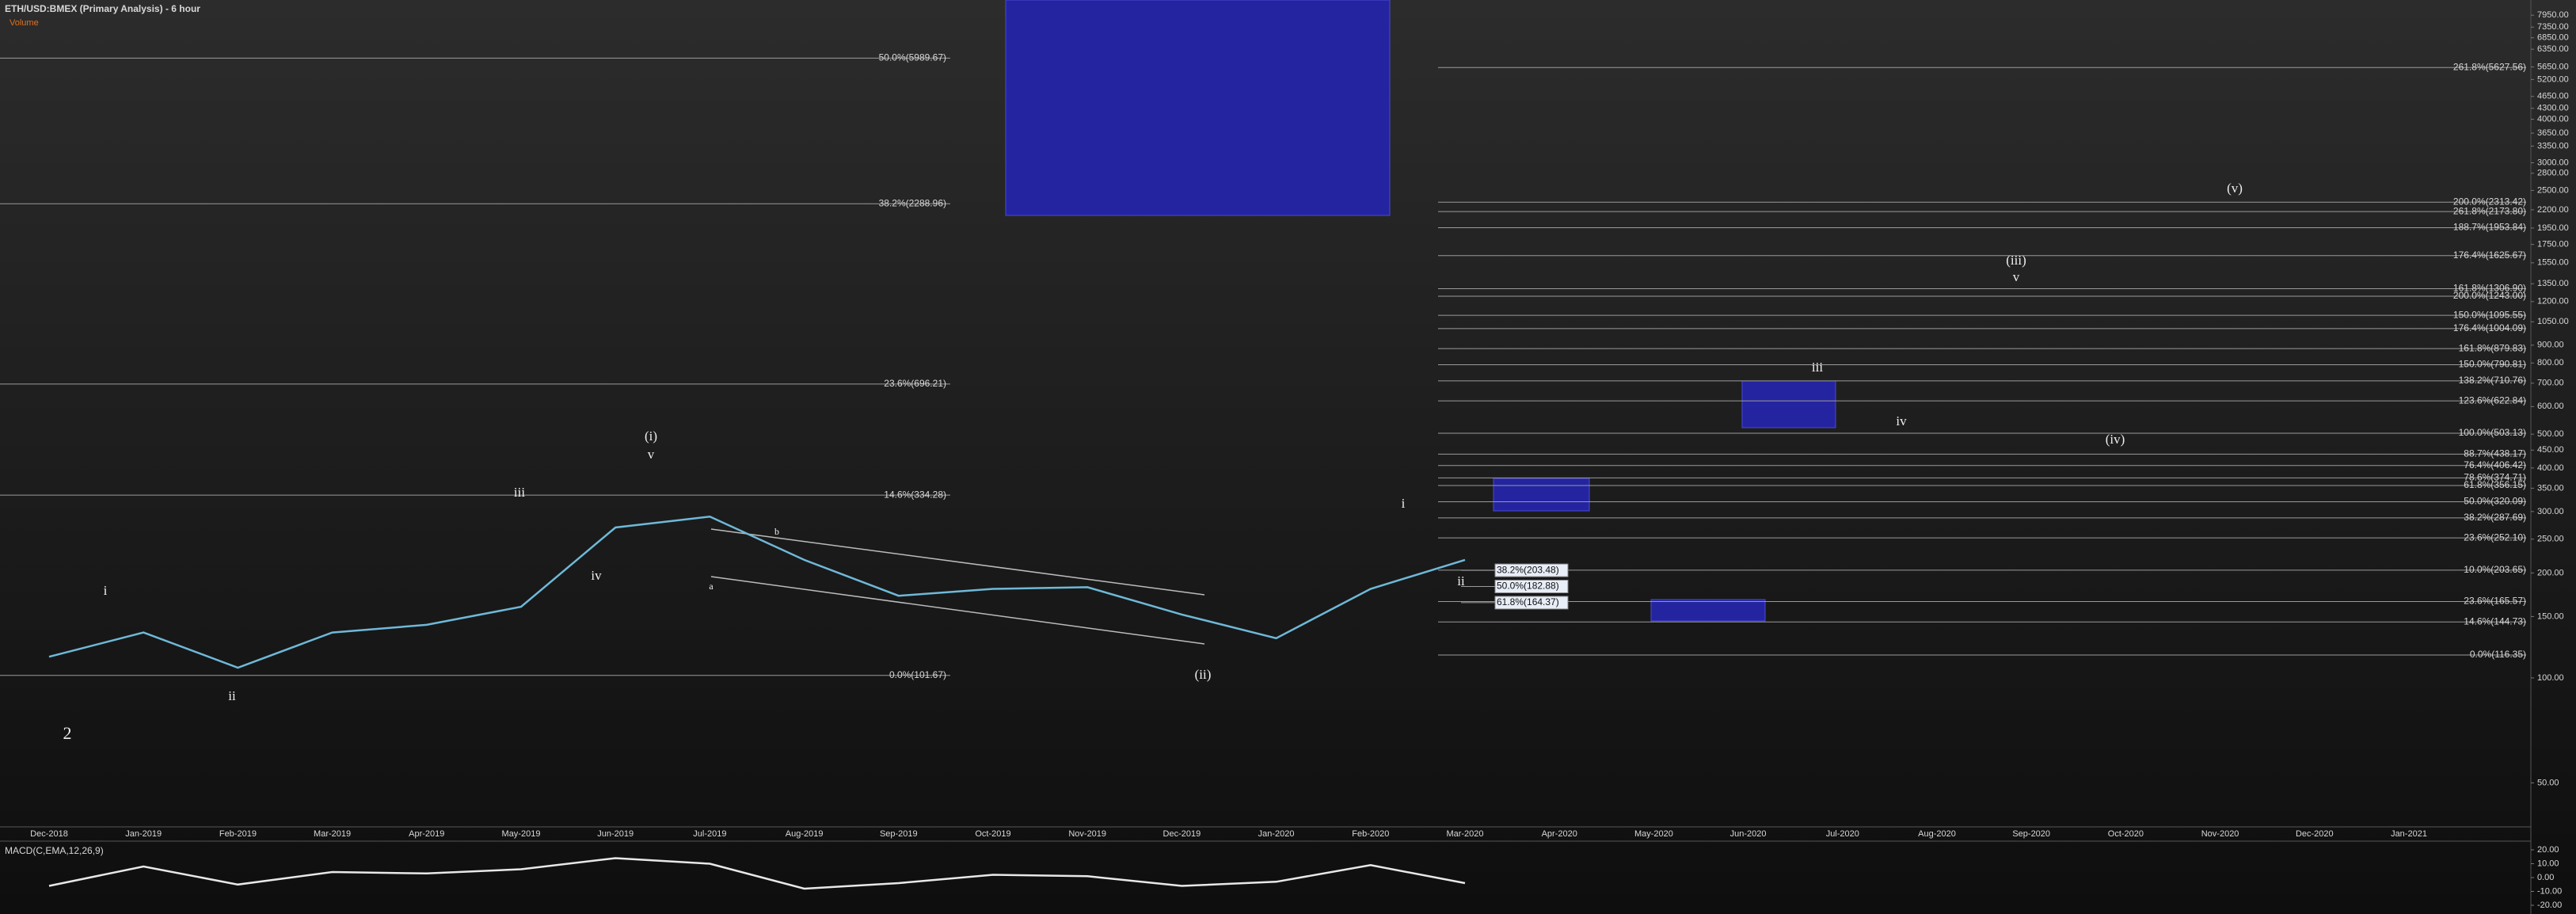 This screenshot has width=2576, height=914. Describe the element at coordinates (1370, 834) in the screenshot. I see `x-tick-label: Feb-2020` at that location.